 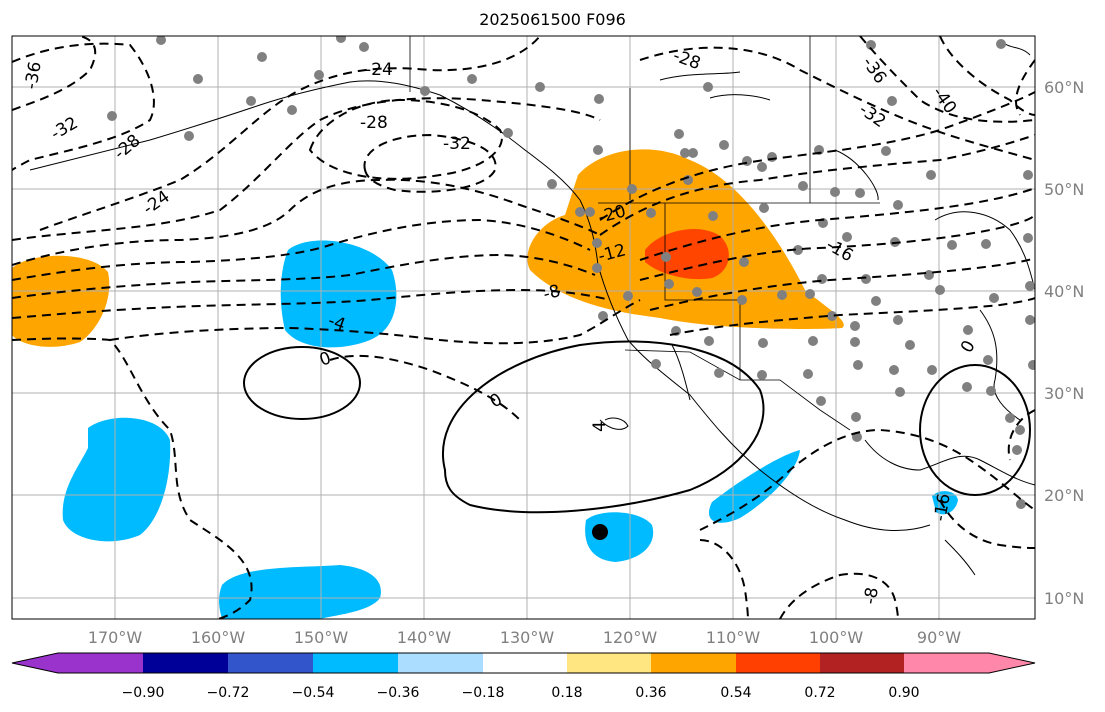 I want to click on lat-label: 40°N, so click(x=1064, y=291).